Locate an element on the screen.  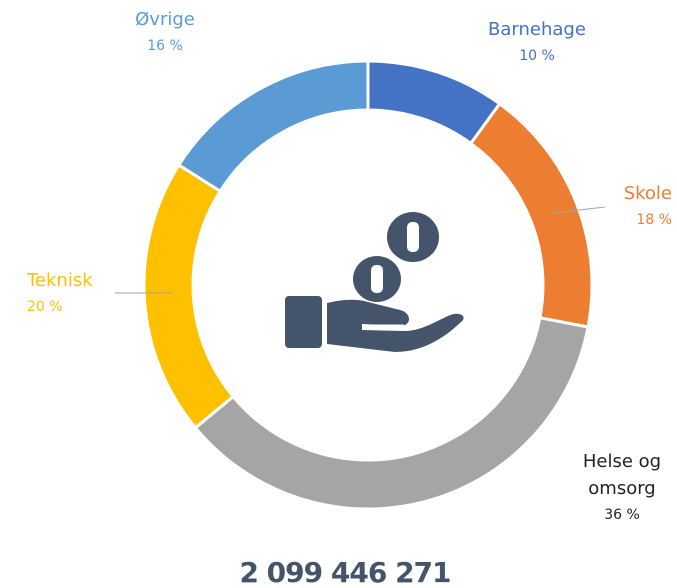
leader-line is located at coordinates (579, 210).